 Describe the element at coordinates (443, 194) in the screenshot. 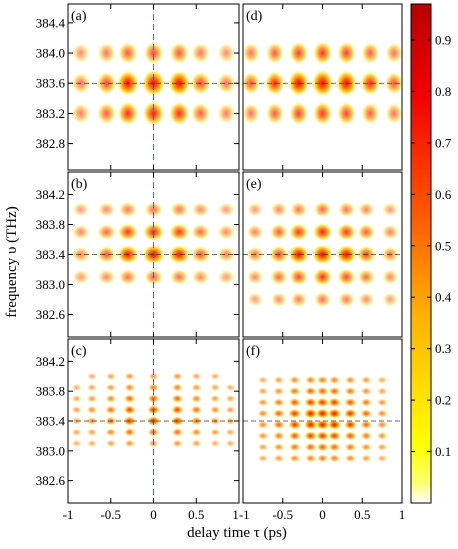

I see `colorbar-tick-label: 0.6` at that location.